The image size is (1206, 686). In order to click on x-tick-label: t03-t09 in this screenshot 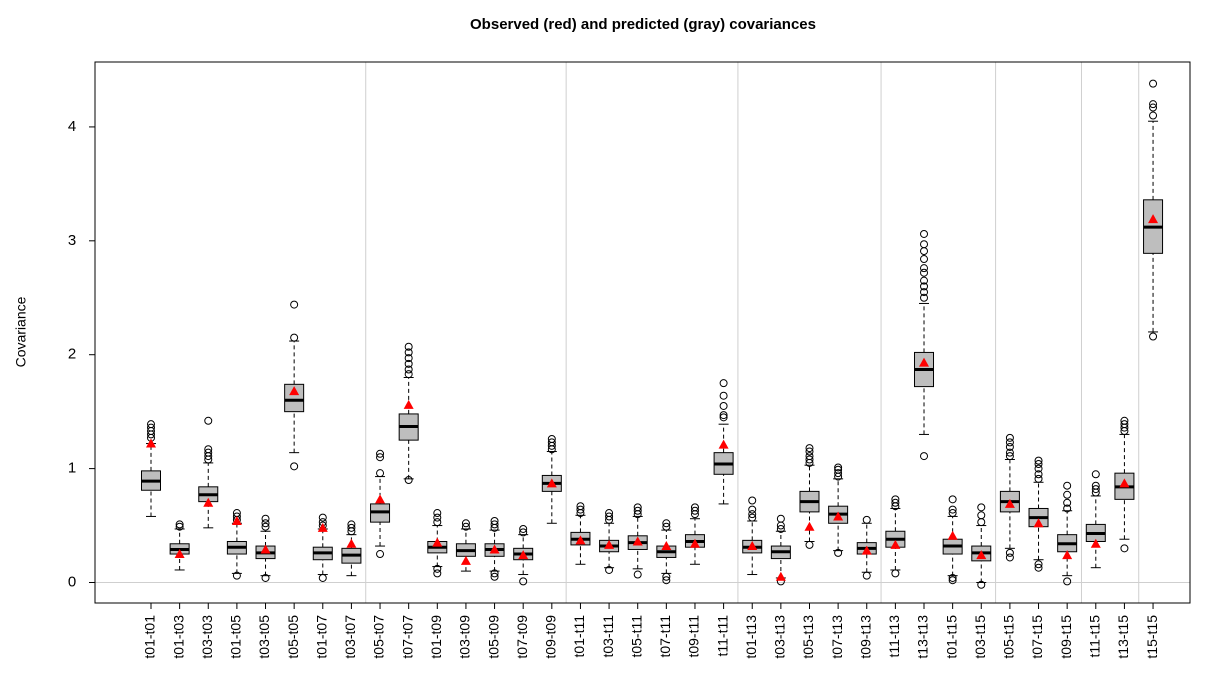, I will do `click(465, 637)`.